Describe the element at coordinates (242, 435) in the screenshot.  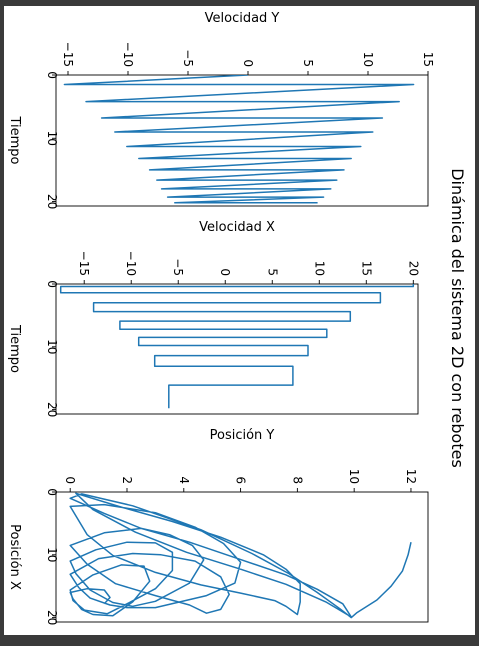
I see `chart-title: Posición Y` at that location.